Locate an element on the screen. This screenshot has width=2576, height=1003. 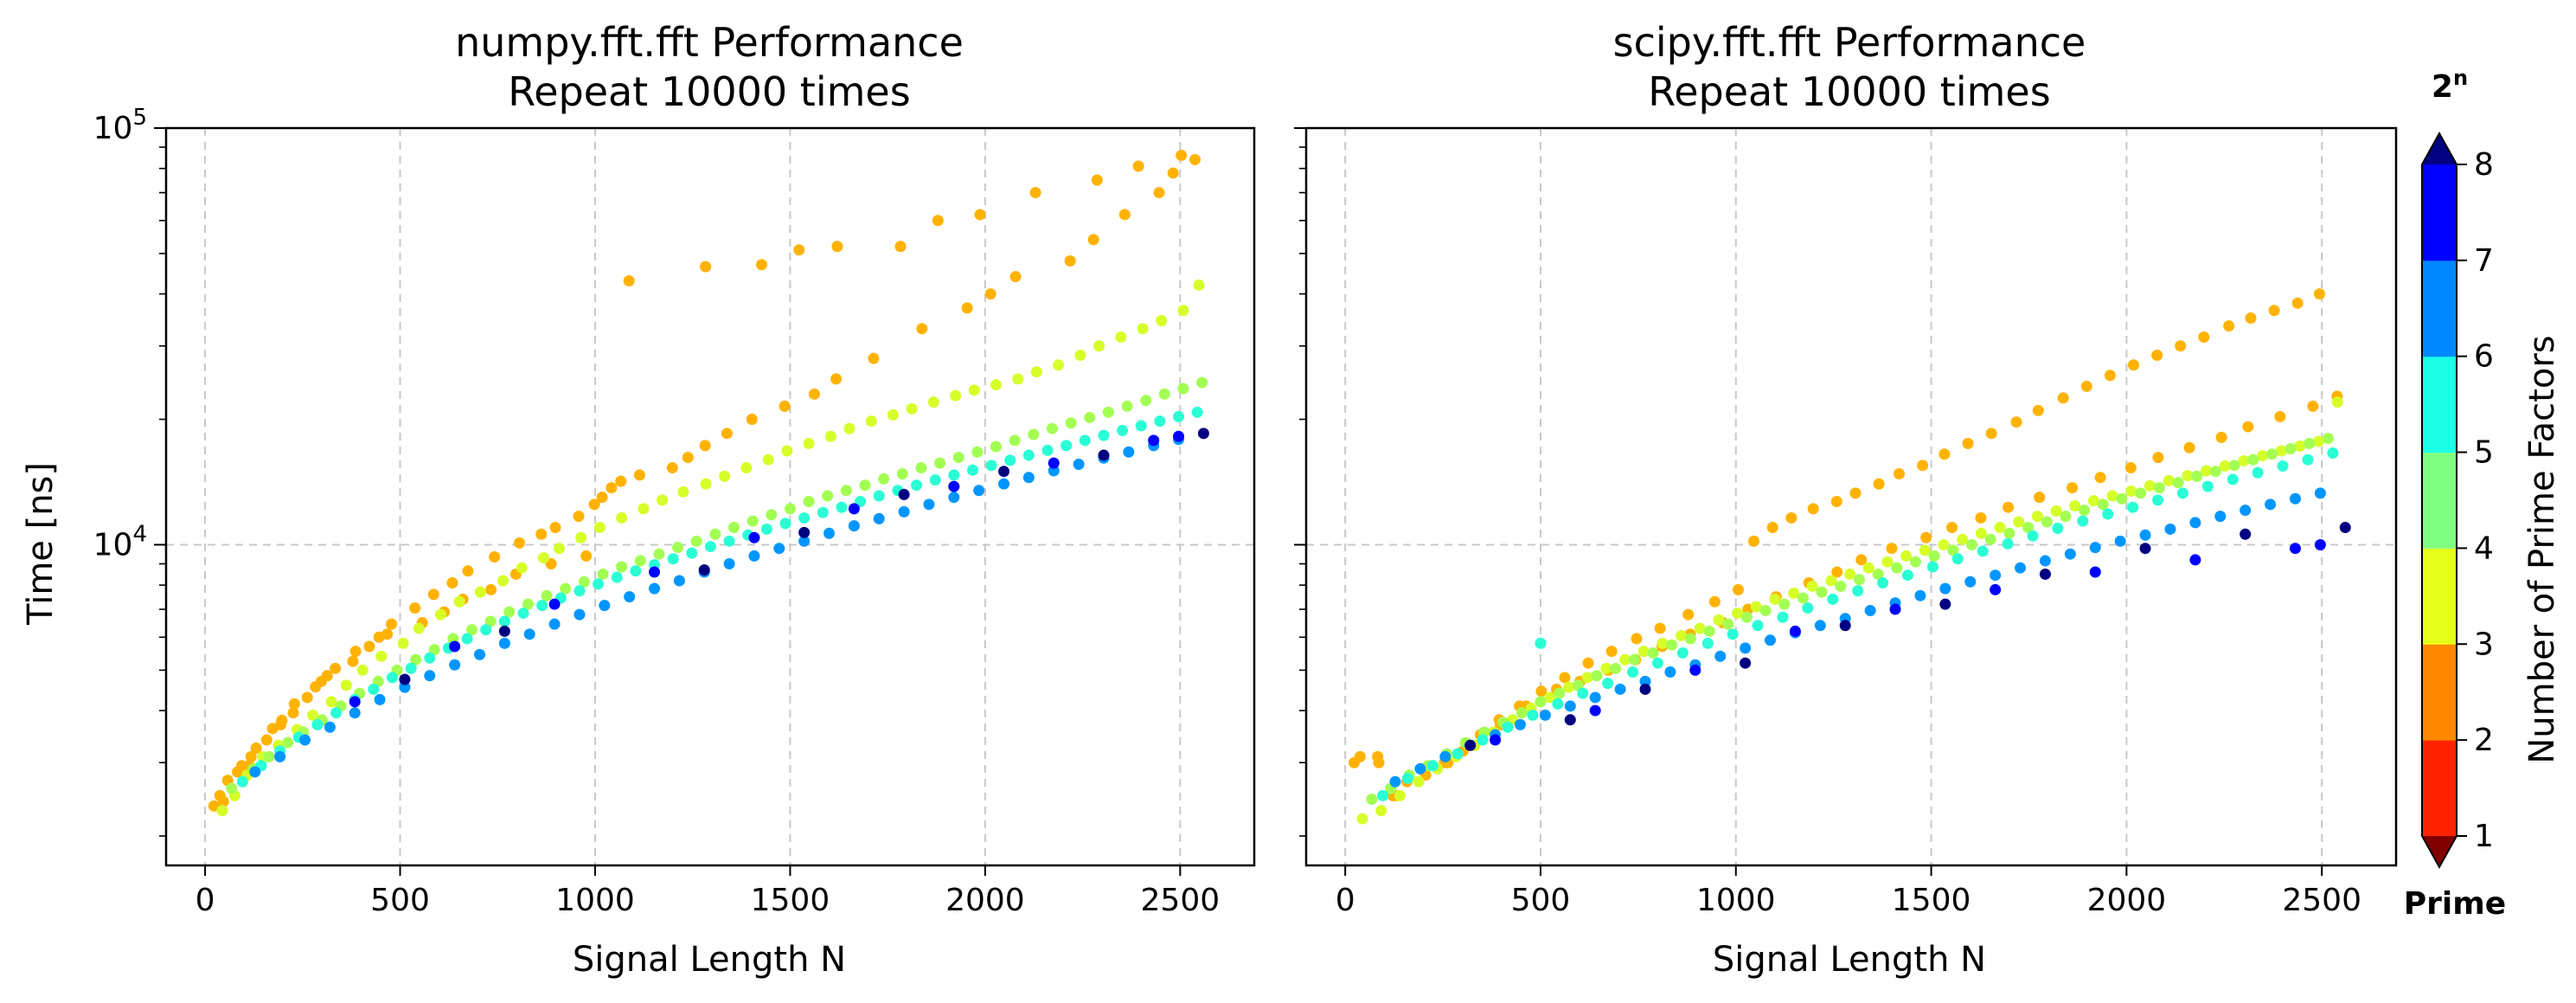
x-tick-label: 2000 is located at coordinates (985, 900).